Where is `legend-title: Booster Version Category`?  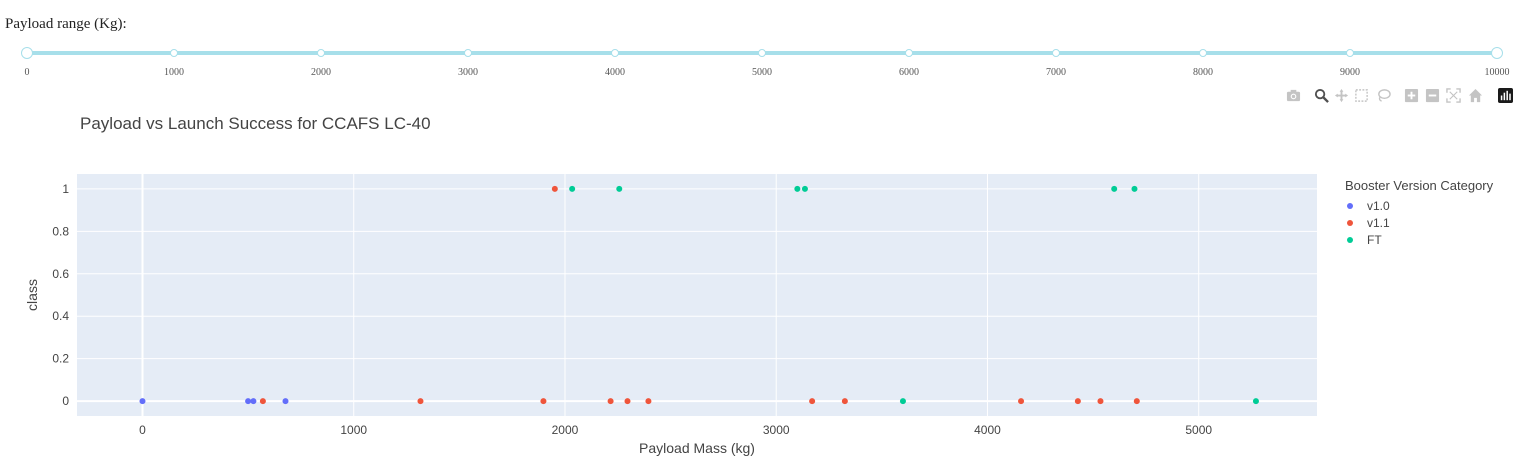 legend-title: Booster Version Category is located at coordinates (1419, 185).